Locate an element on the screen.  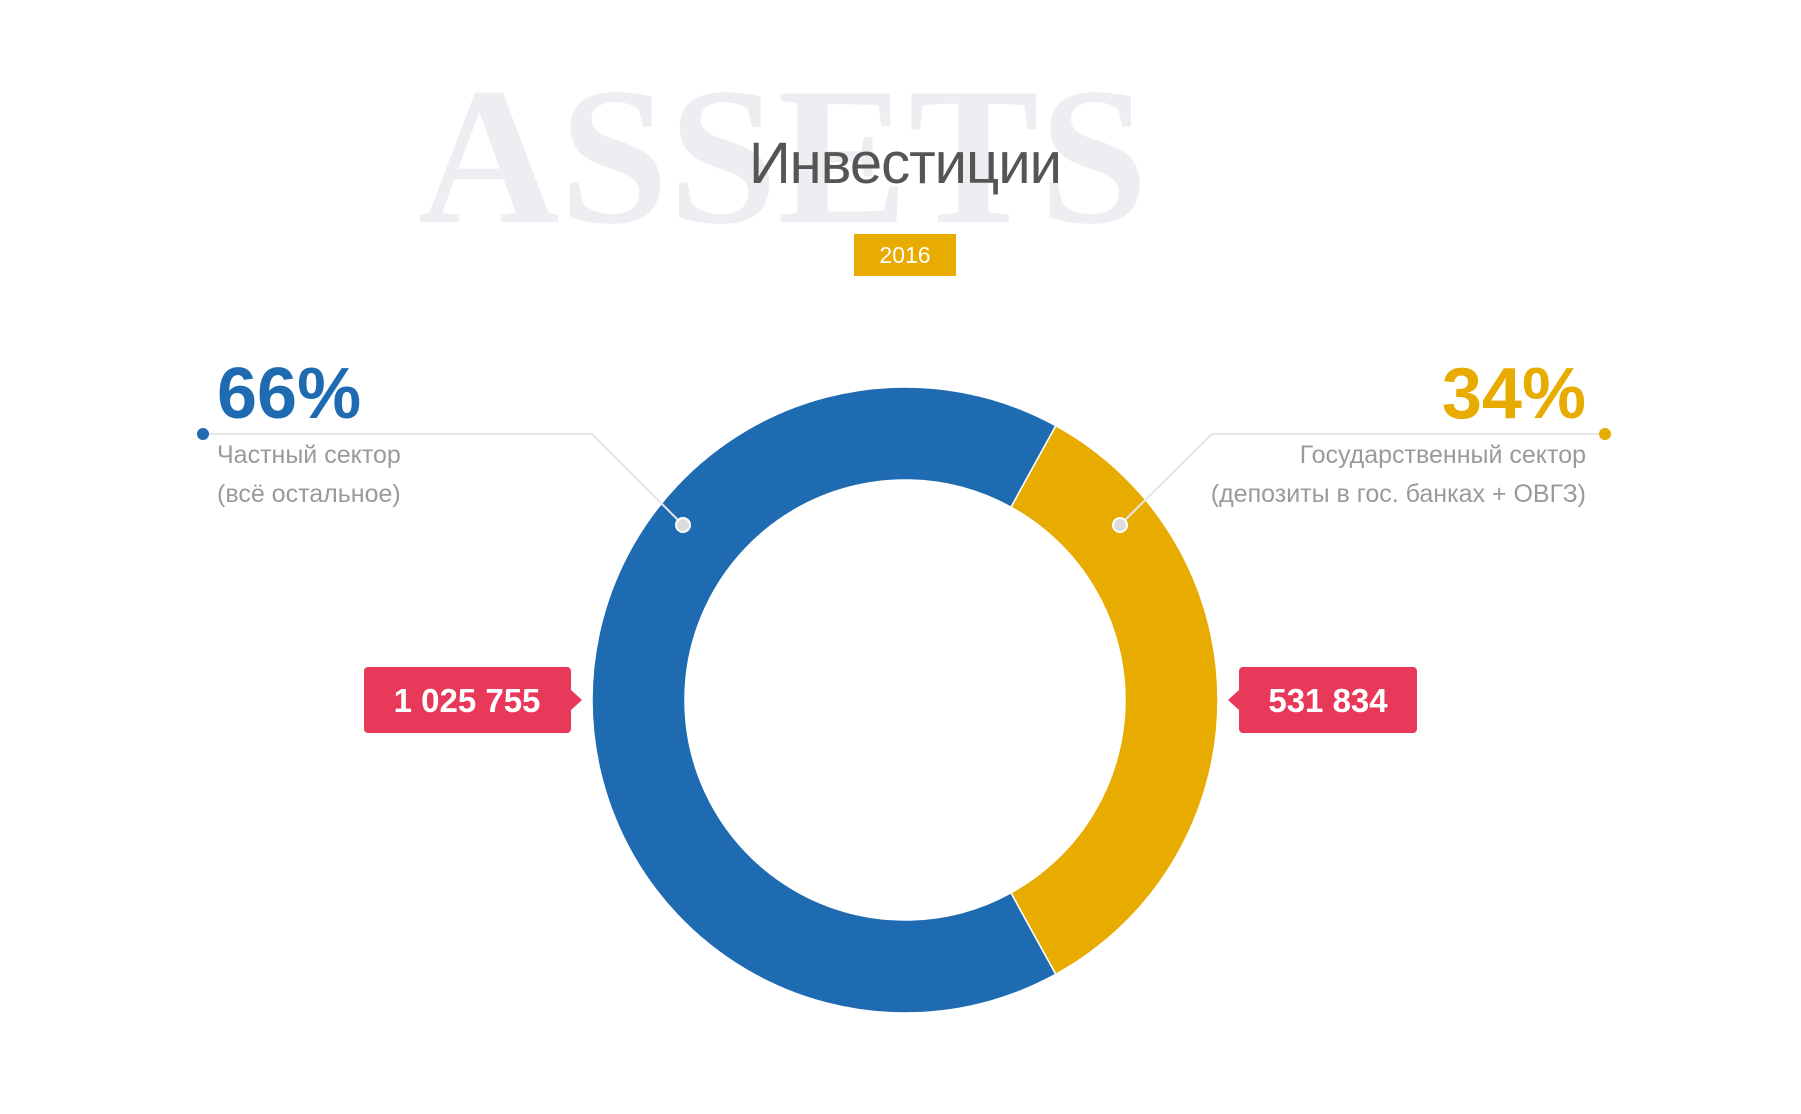
amount-label: 1 025 755 is located at coordinates (467, 700).